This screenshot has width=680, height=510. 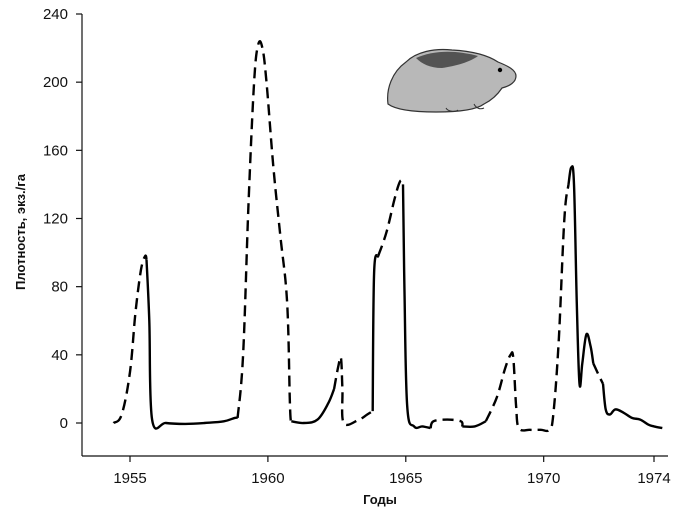 I want to click on y-ticks: 0 40 80 120 160 200 240, so click(x=62, y=219).